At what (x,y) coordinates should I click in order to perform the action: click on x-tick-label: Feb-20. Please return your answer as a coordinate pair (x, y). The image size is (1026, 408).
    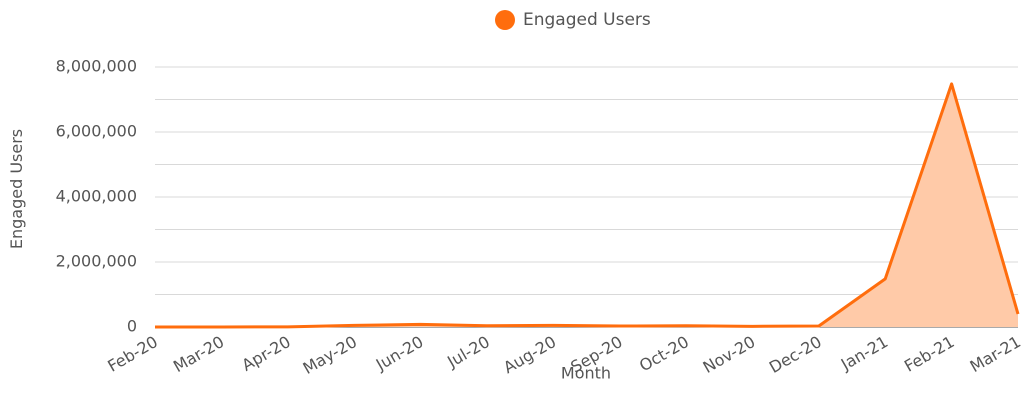
    Looking at the image, I should click on (132, 354).